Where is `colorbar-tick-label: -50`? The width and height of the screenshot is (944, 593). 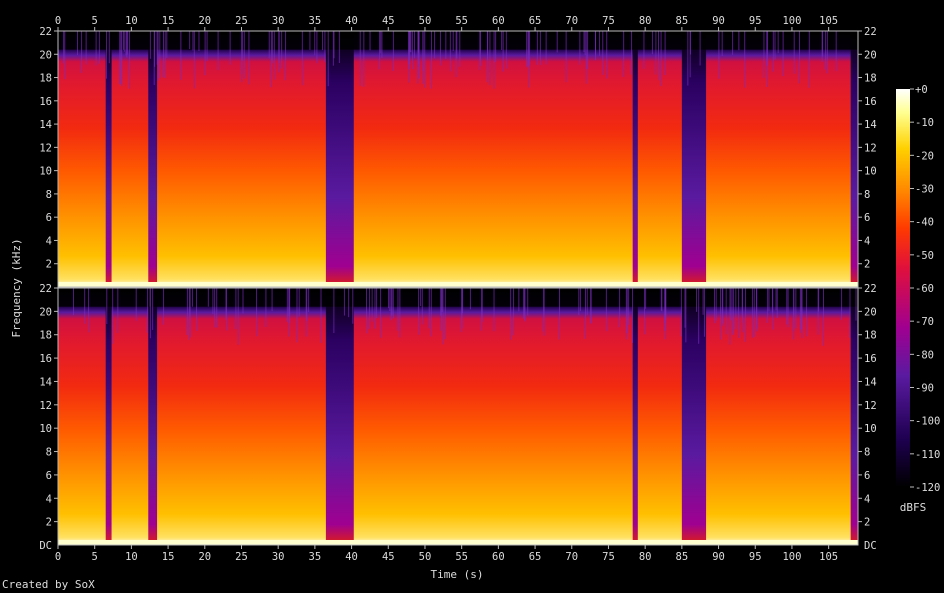 colorbar-tick-label: -50 is located at coordinates (924, 256).